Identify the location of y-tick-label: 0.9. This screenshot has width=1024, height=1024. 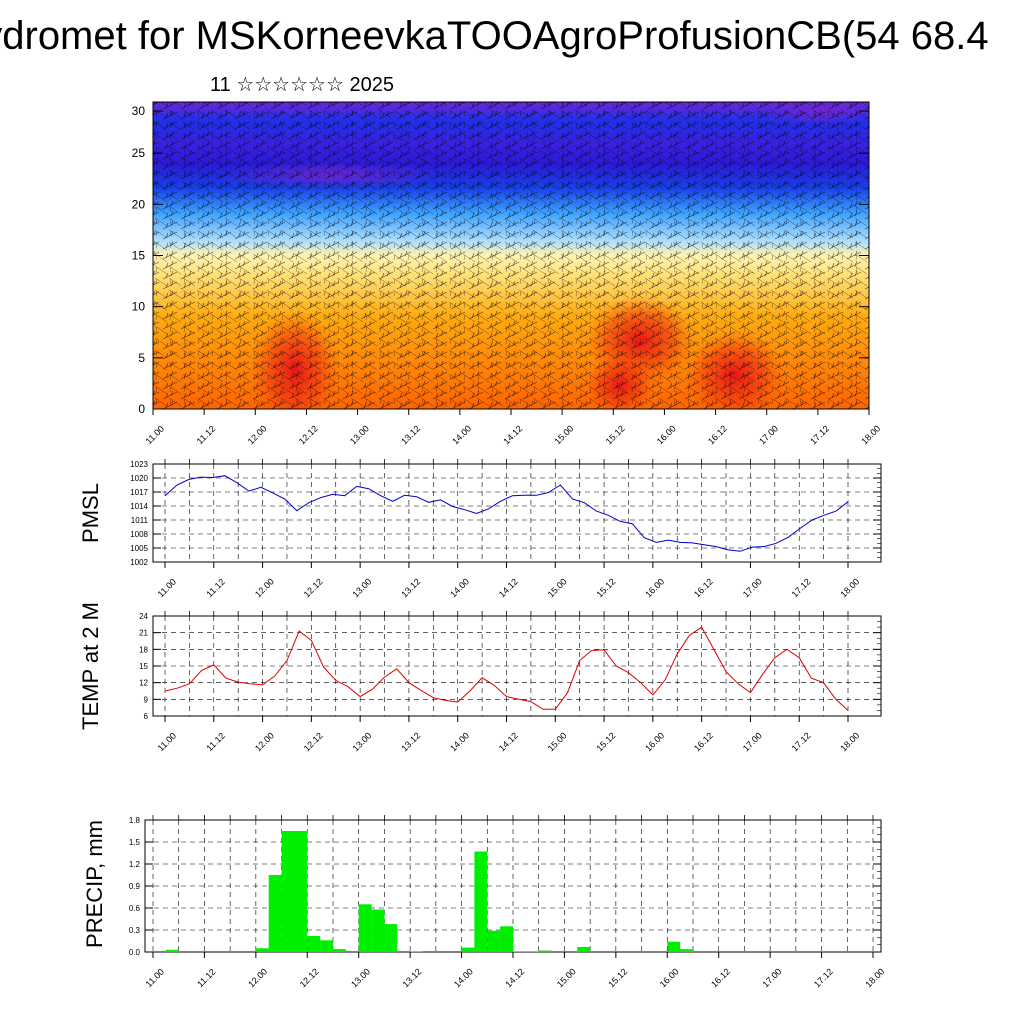
(135, 886).